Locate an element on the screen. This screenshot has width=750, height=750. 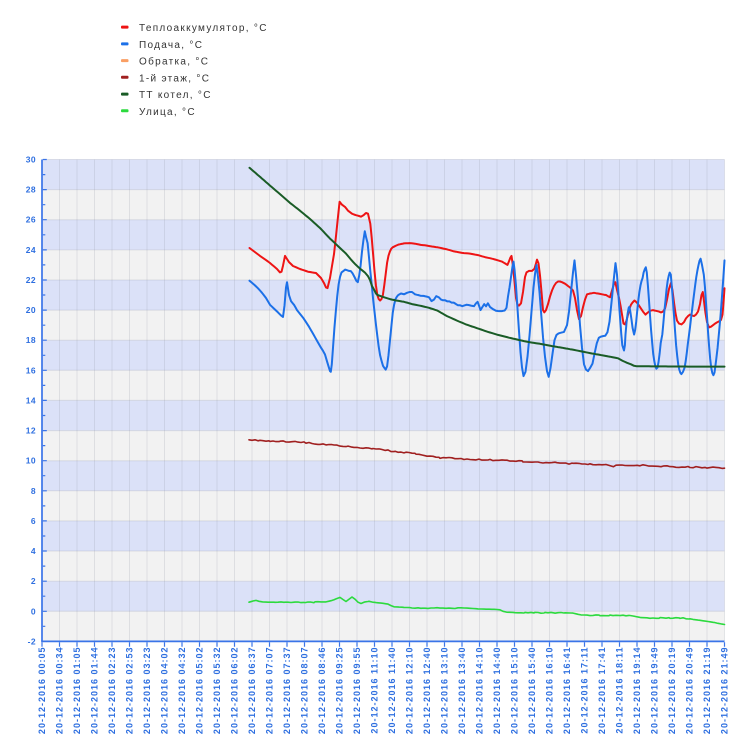
svg-text: Теплоаккумулятор, °C is located at coordinates (203, 28).